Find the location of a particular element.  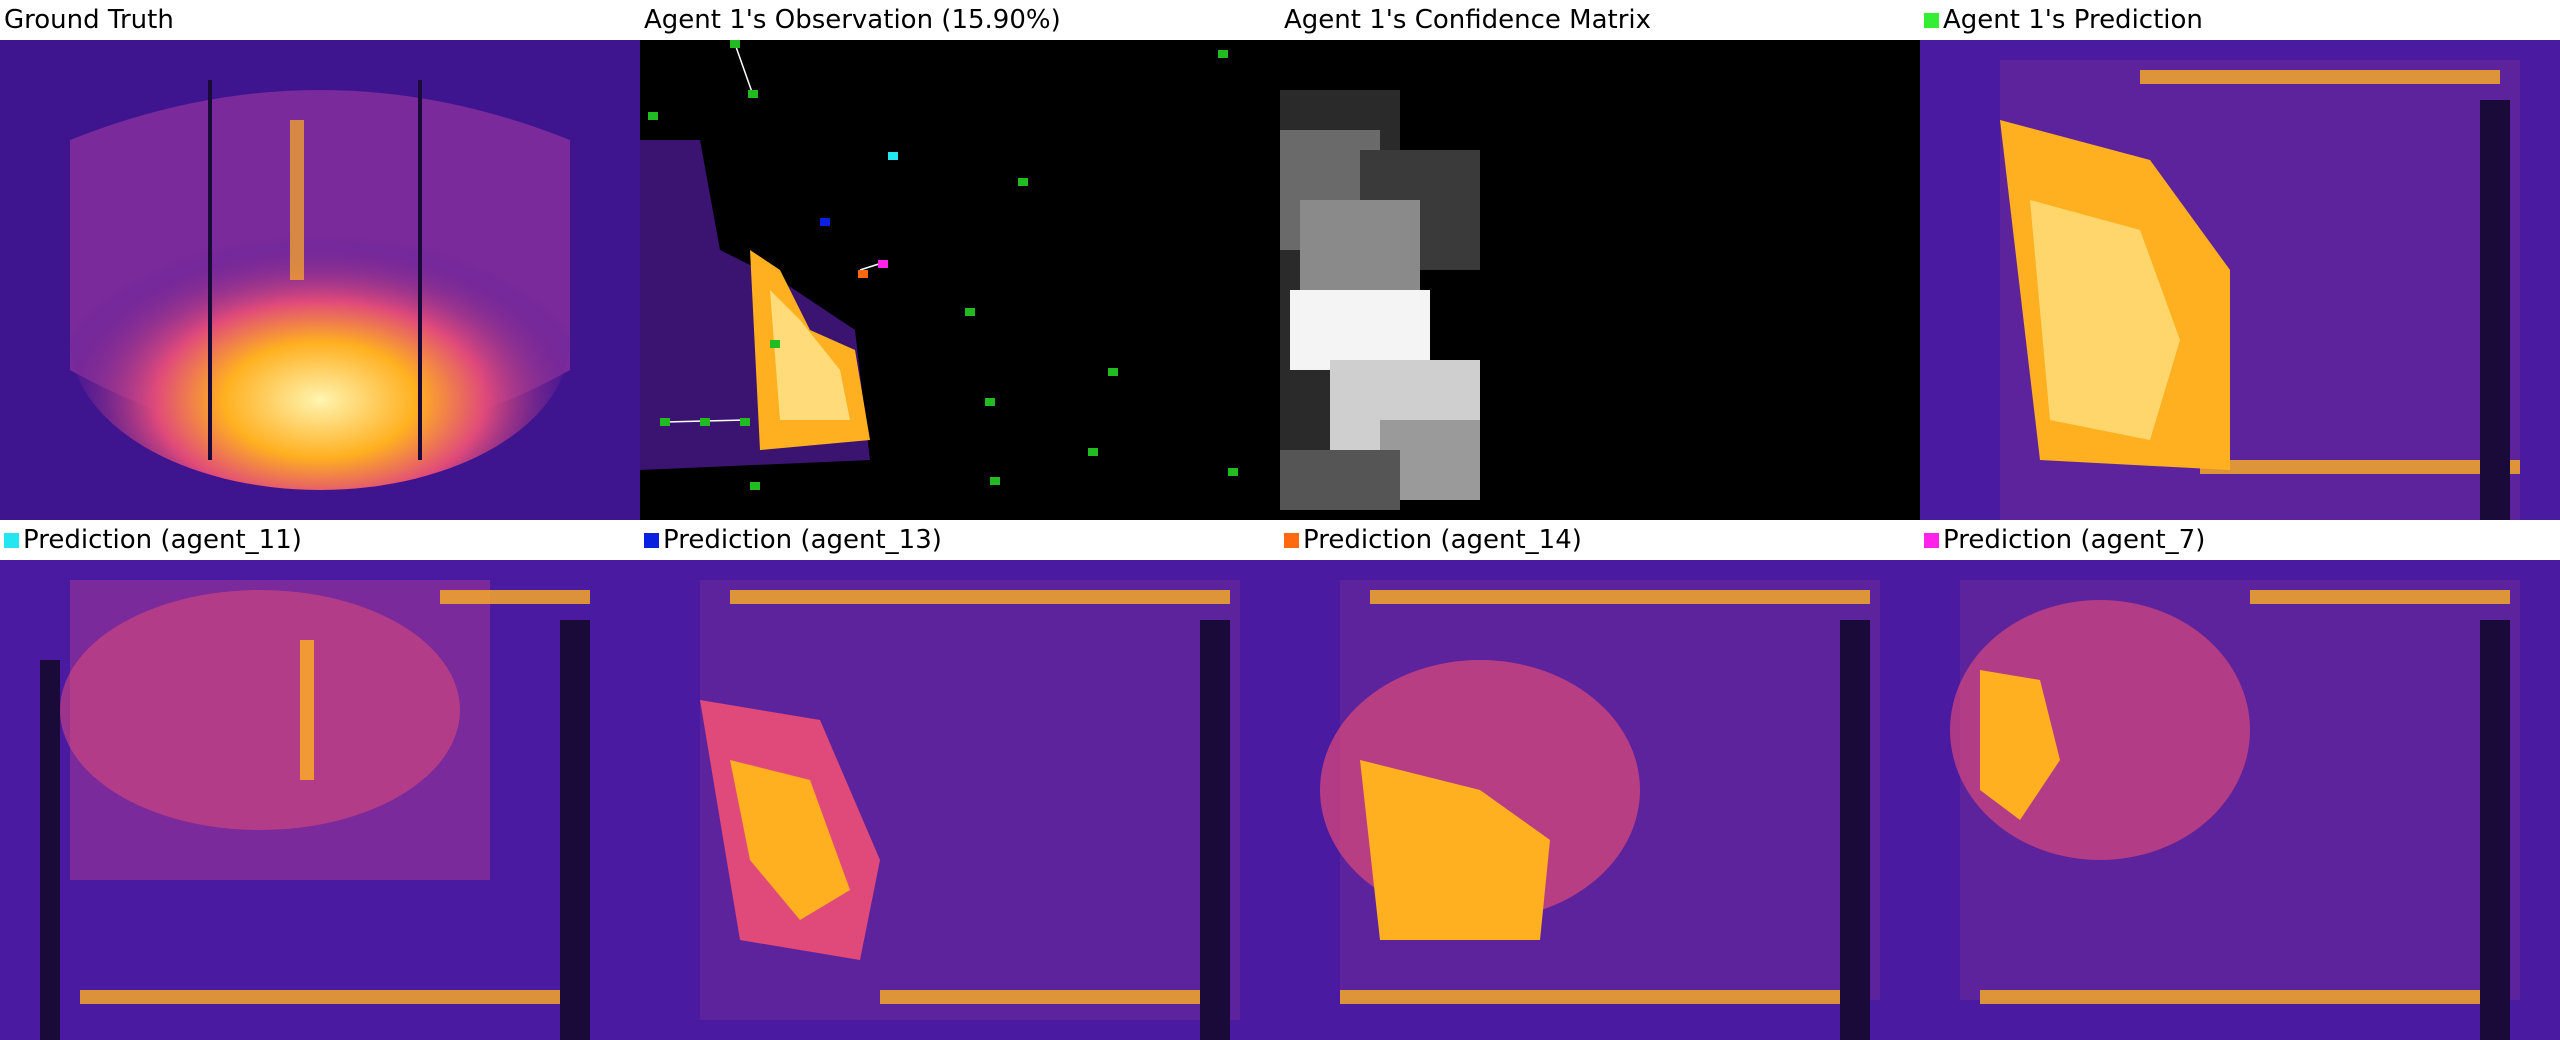

panel-header: Prediction (agent_11) is located at coordinates (320, 540).